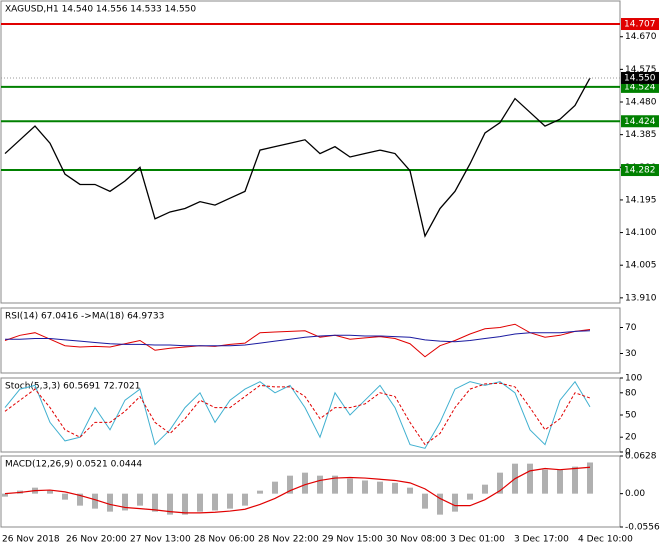 The image size is (660, 550). I want to click on panel-title: Stoch(5,3,3) 60.5691 72.7021, so click(72, 387).